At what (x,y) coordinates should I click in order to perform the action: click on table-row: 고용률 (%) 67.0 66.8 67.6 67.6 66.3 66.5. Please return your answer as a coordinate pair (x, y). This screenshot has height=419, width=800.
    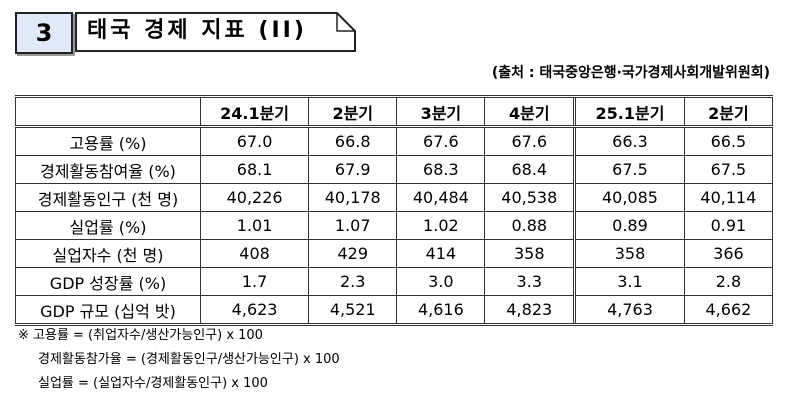
    Looking at the image, I should click on (394, 141).